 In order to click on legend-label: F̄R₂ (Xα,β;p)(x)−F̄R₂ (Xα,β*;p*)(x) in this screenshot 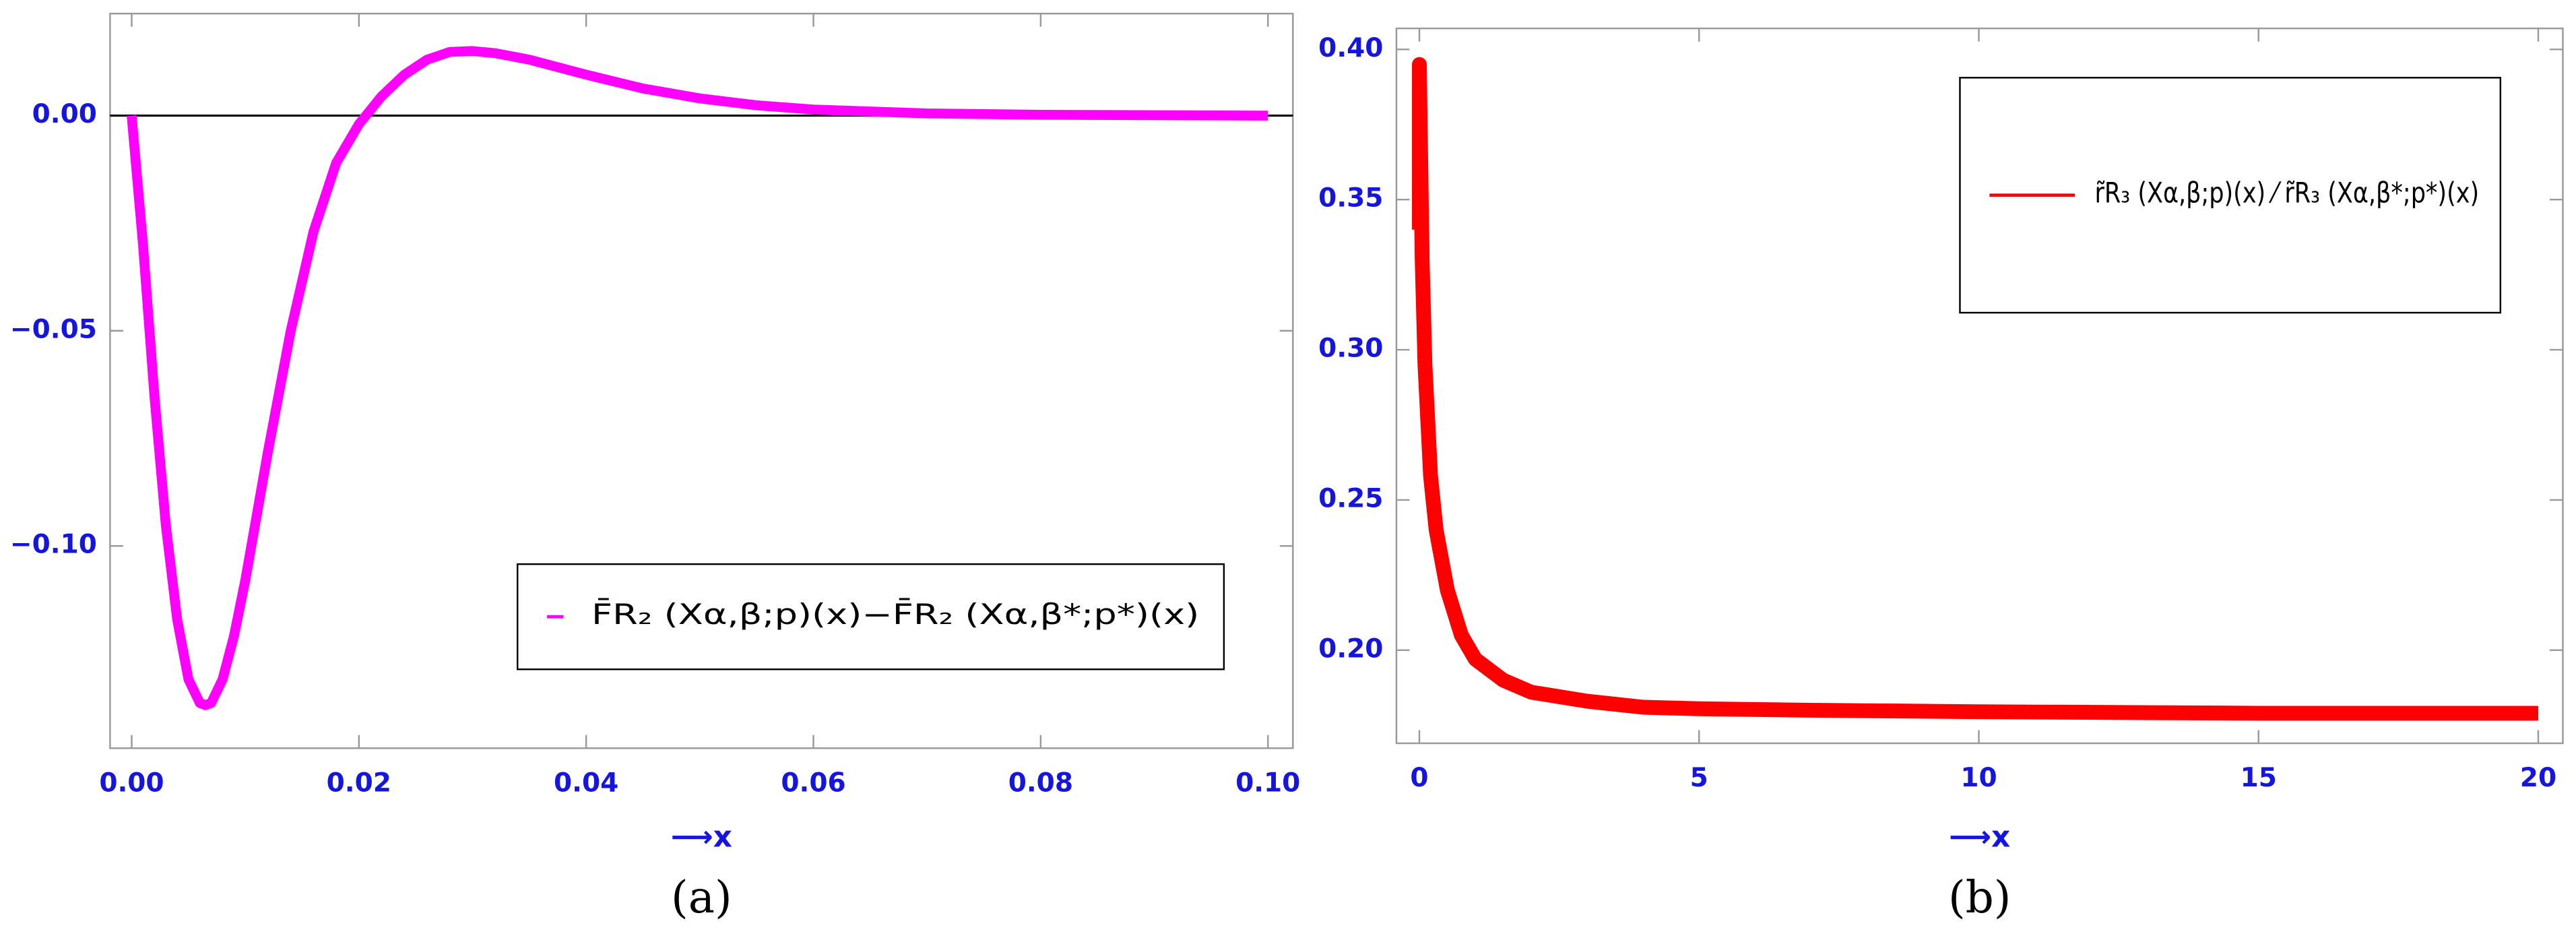, I will do `click(895, 614)`.